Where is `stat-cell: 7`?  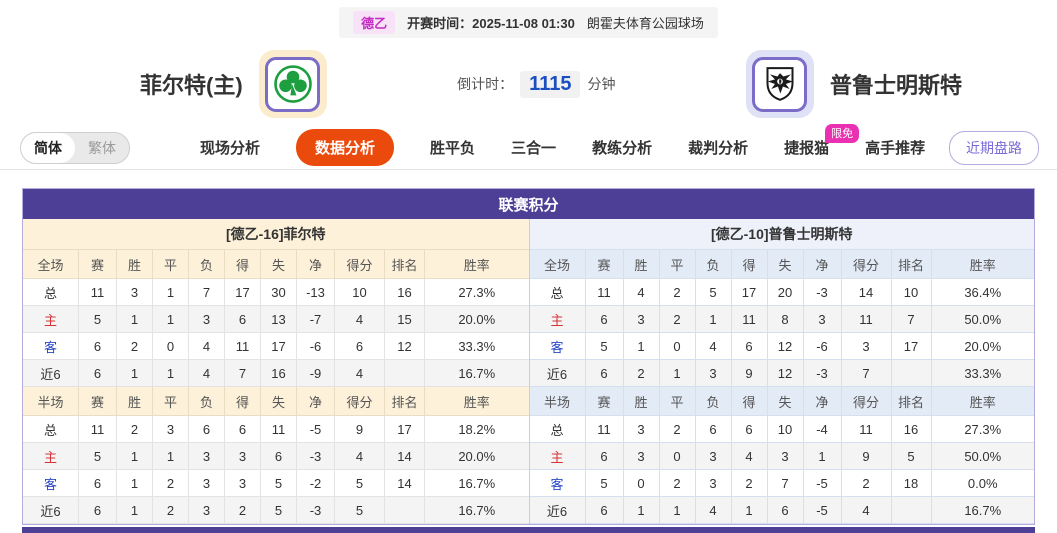 stat-cell: 7 is located at coordinates (207, 292).